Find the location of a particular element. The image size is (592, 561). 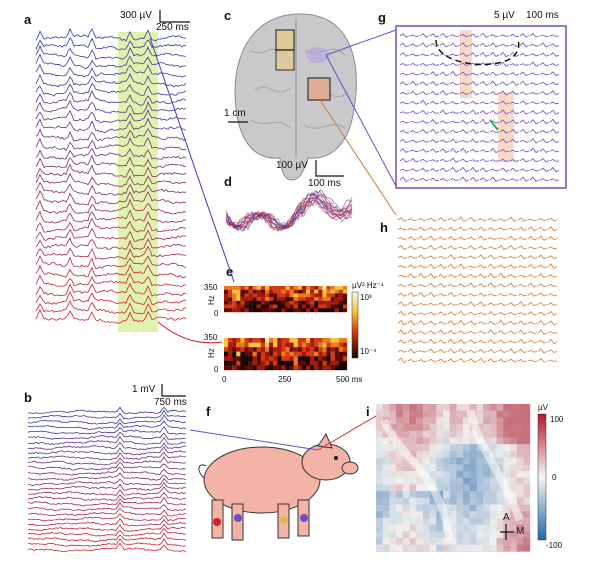

panel-i-vessels is located at coordinates (452, 475).